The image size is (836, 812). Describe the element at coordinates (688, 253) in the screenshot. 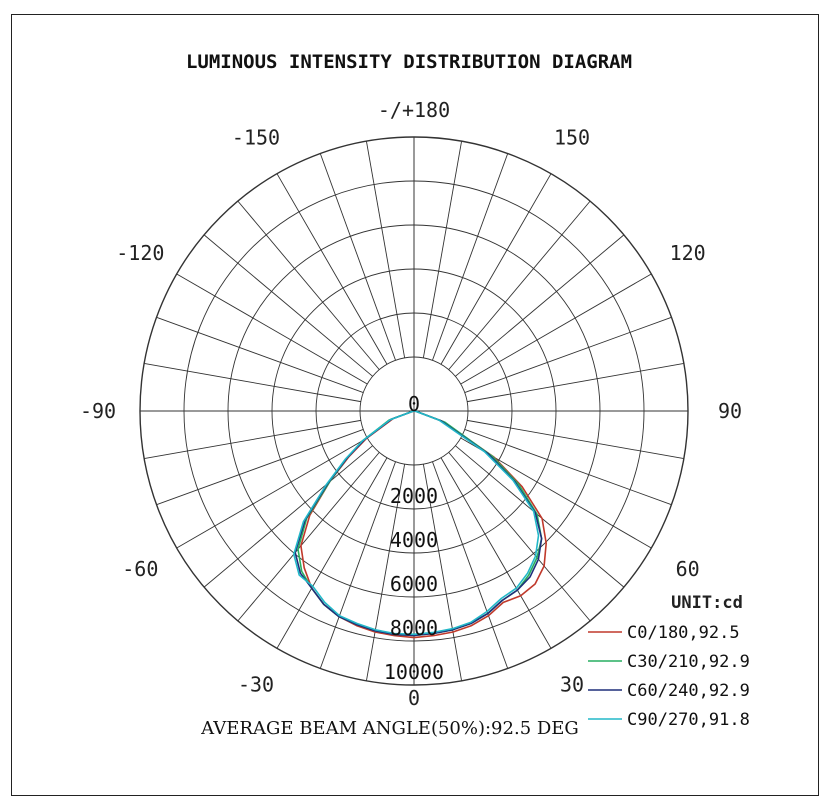

I see `angle-label: 120` at that location.